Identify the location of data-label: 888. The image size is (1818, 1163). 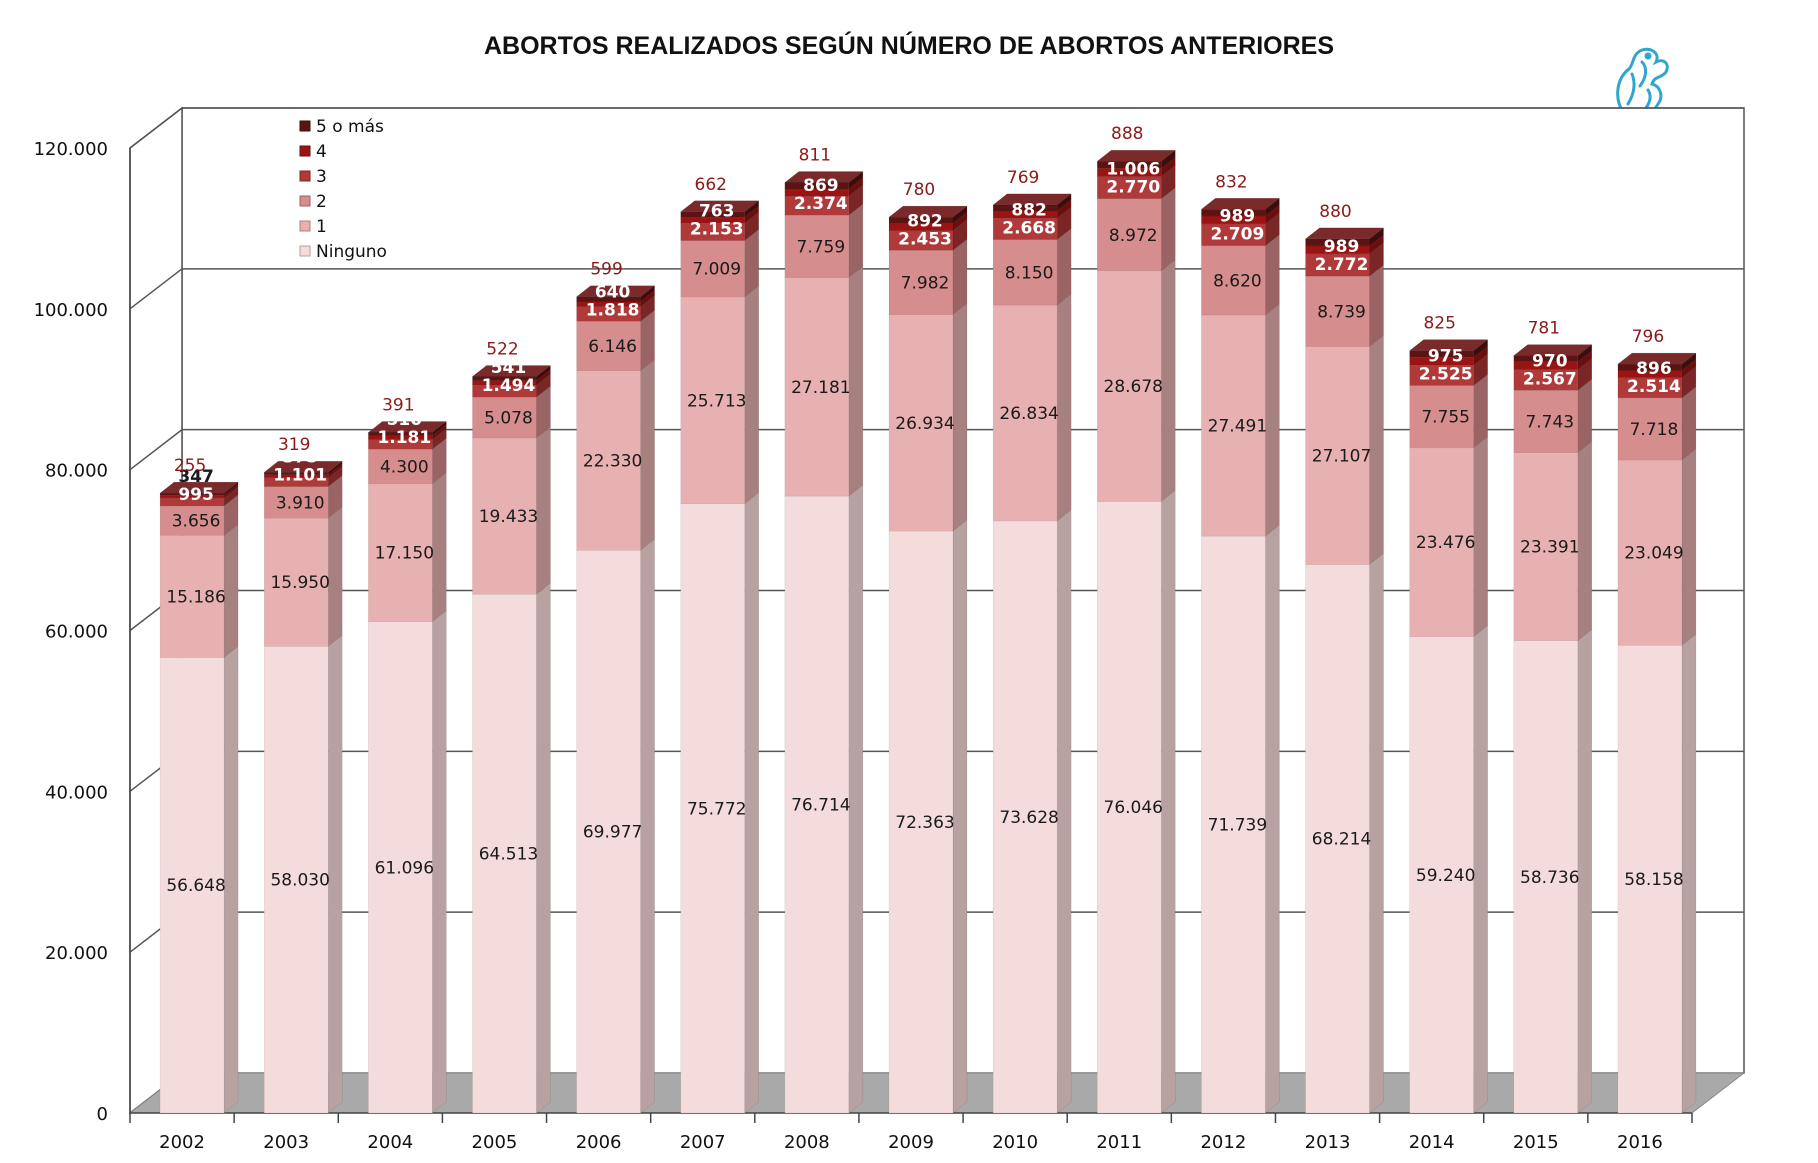
(1127, 134).